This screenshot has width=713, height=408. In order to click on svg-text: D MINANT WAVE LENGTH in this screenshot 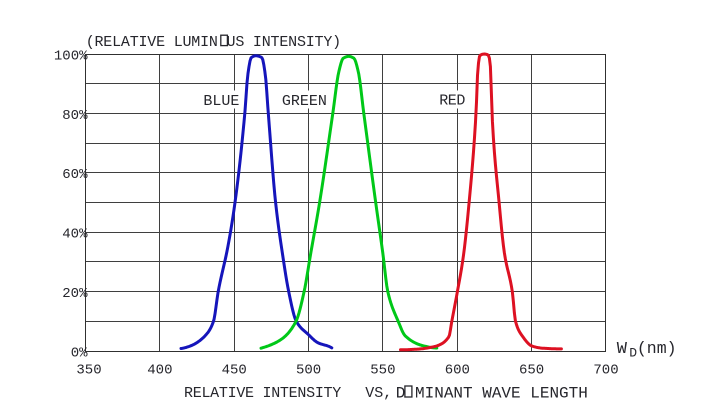, I will do `click(492, 393)`.